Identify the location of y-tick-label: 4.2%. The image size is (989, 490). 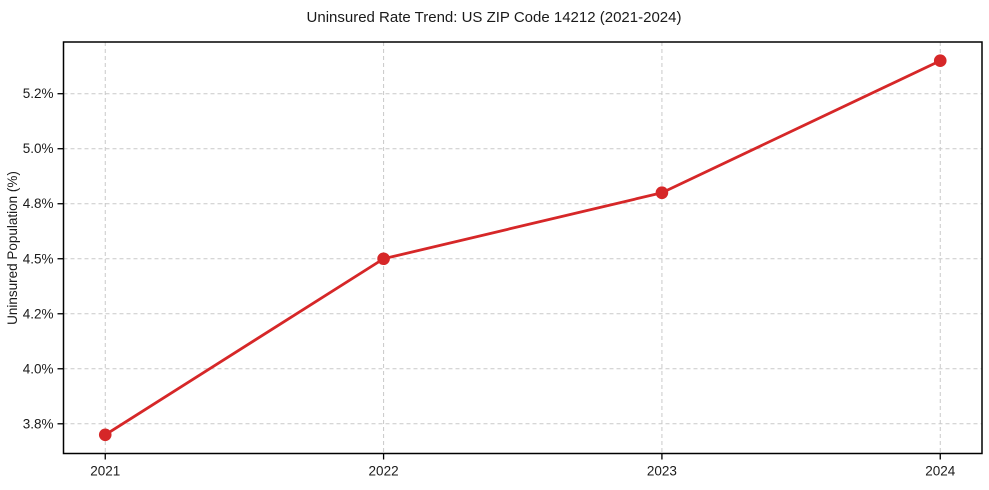
(38, 313).